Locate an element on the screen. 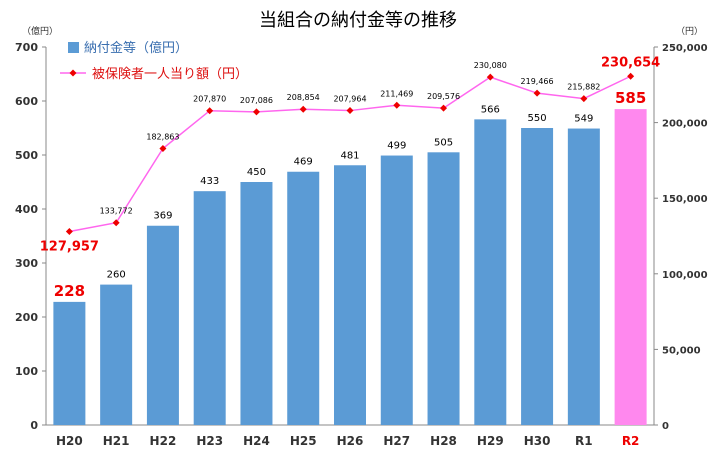 The image size is (716, 460). bar-value-label: 499 is located at coordinates (396, 146).